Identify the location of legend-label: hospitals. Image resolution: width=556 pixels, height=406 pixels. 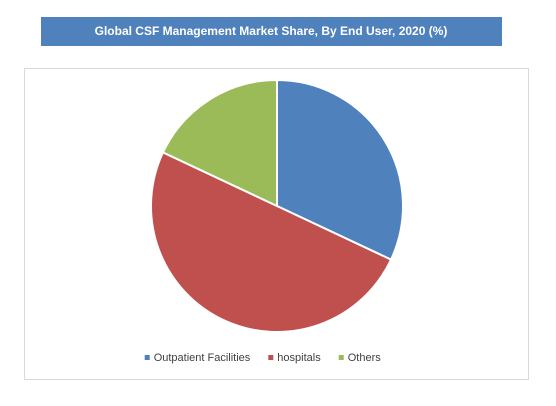
(299, 358).